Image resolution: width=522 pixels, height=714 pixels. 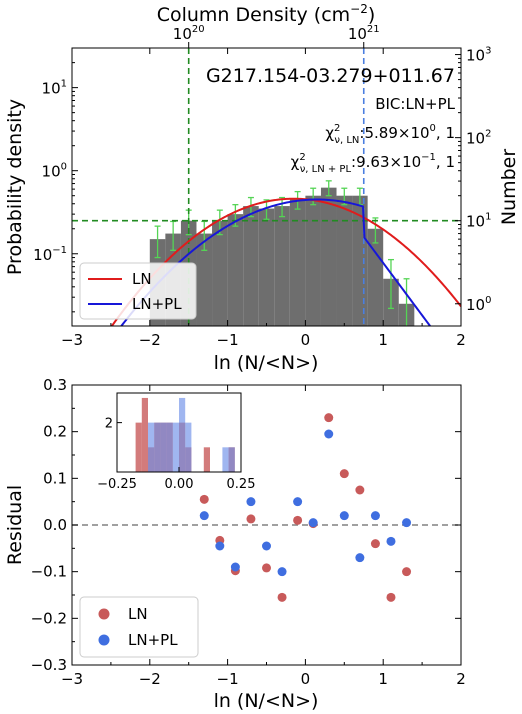 I want to click on x-tick-label: −3, so click(x=72, y=340).